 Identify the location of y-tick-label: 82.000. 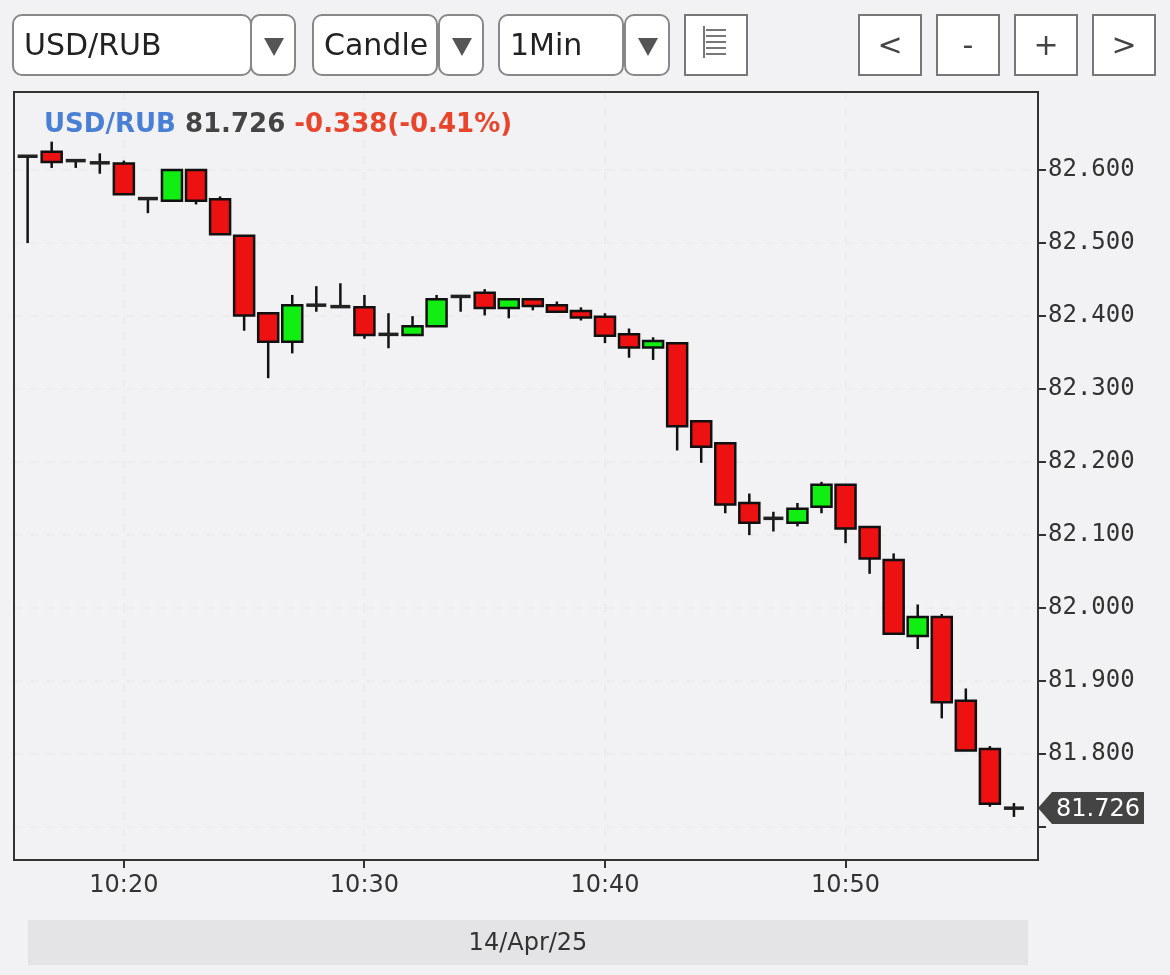
(1091, 606).